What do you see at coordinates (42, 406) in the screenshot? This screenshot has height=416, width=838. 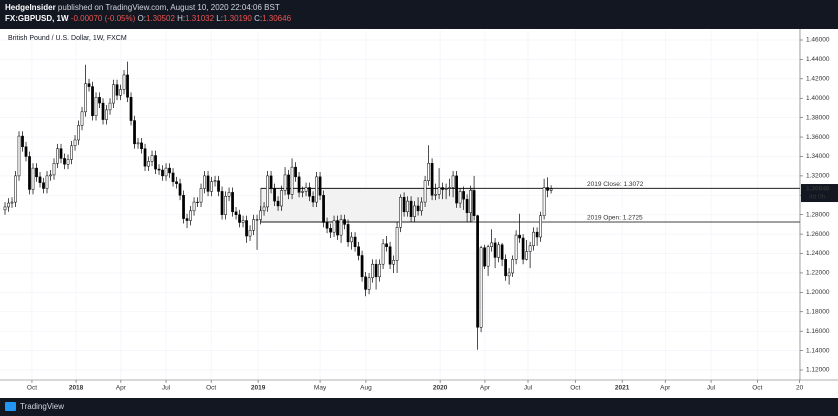 I see `brand: TradingView` at bounding box center [42, 406].